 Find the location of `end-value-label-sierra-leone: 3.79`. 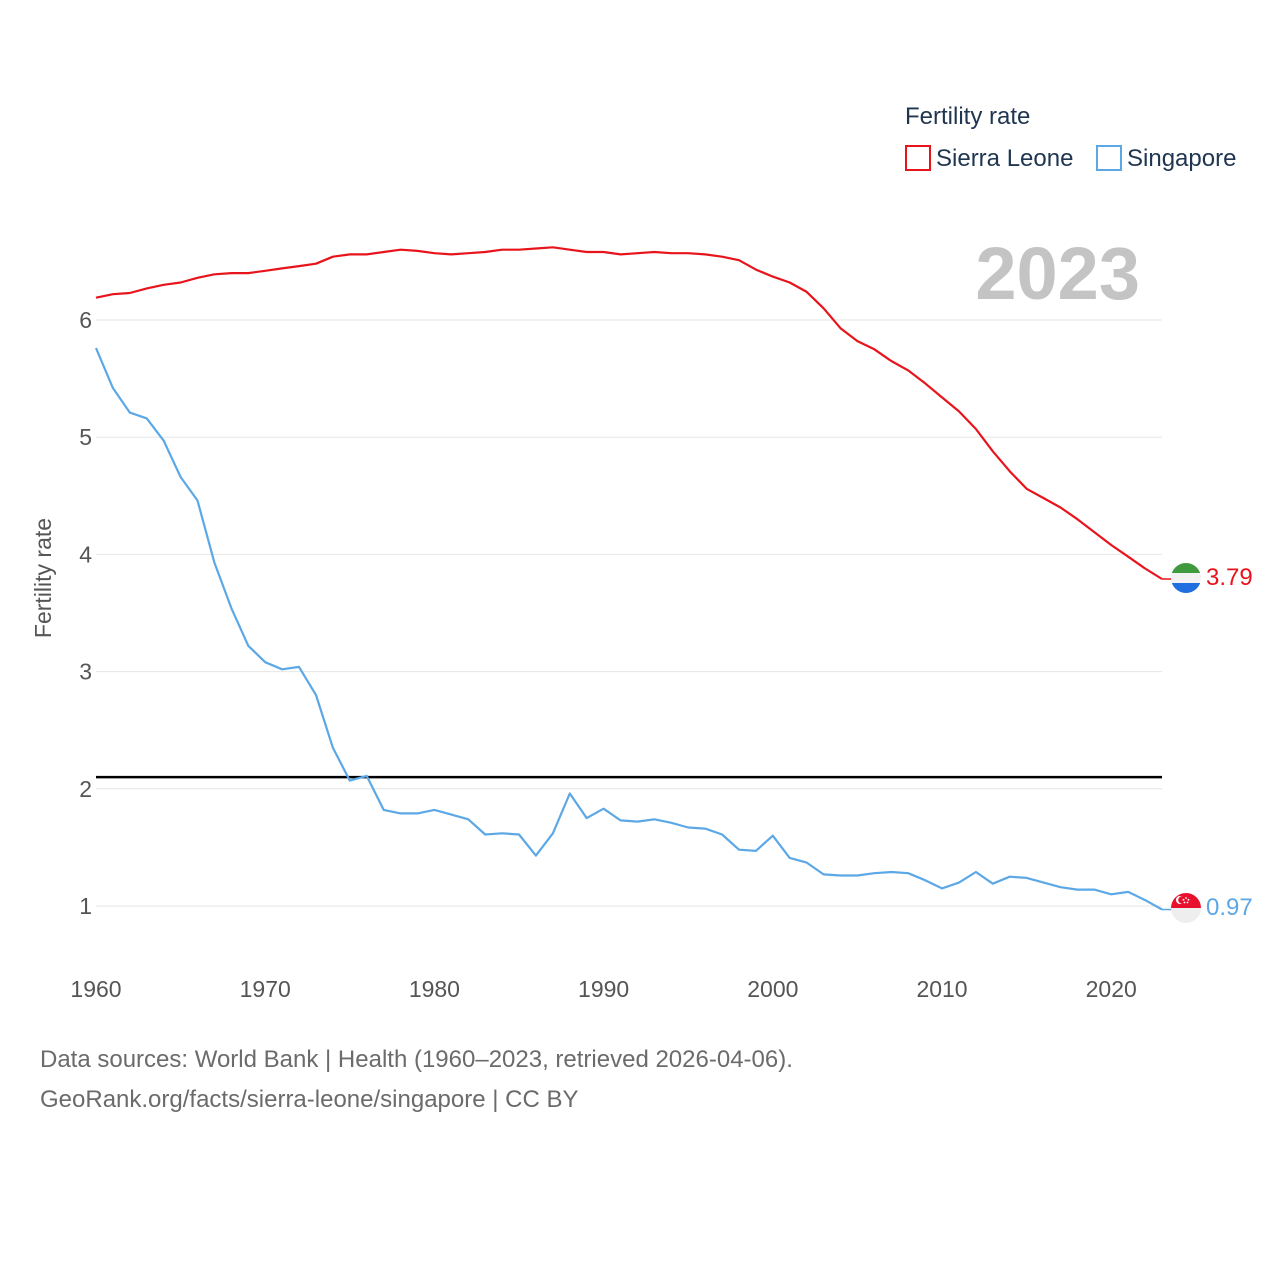

end-value-label-sierra-leone: 3.79 is located at coordinates (1229, 577).